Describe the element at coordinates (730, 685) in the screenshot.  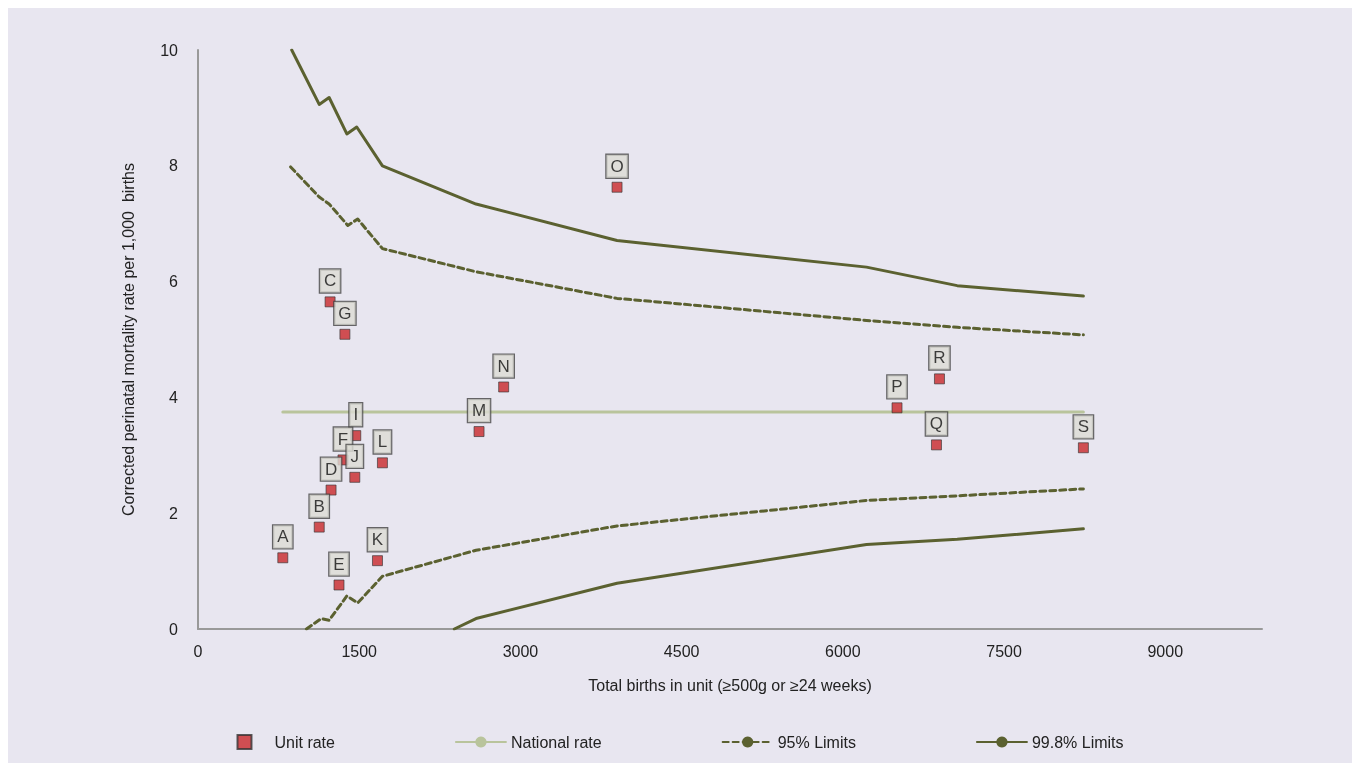
I see `x-axis-title: Total births in unit (≥500g or ≥24 weeks)` at that location.